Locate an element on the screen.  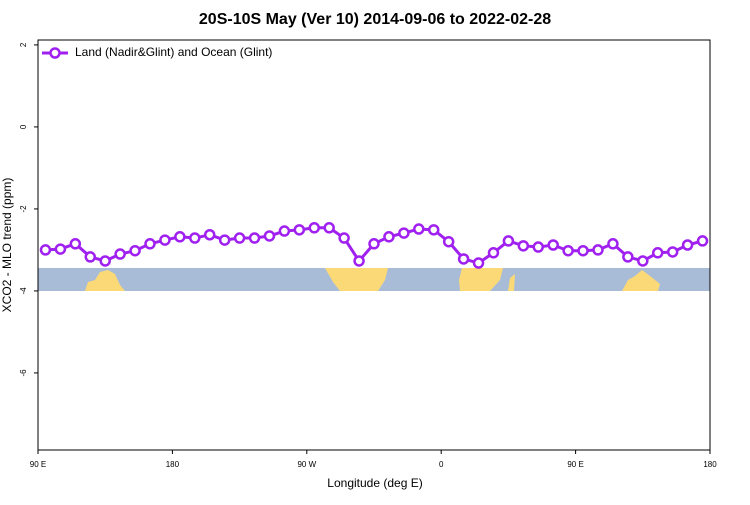
y-tick-label: -2 is located at coordinates (23, 209).